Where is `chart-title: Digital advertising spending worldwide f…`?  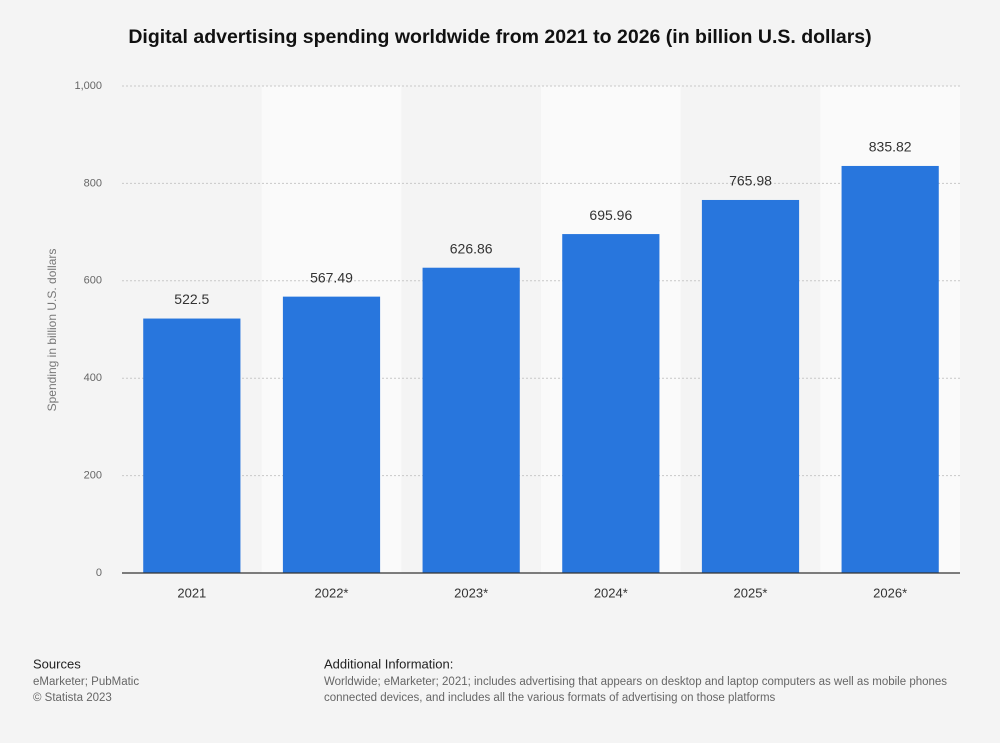 chart-title: Digital advertising spending worldwide f… is located at coordinates (499, 37).